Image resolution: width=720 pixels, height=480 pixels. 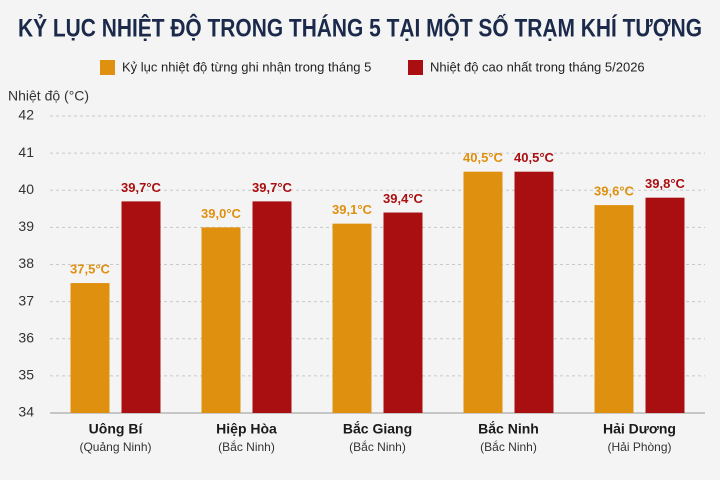 I want to click on value-label: 39,6°C, so click(x=614, y=191).